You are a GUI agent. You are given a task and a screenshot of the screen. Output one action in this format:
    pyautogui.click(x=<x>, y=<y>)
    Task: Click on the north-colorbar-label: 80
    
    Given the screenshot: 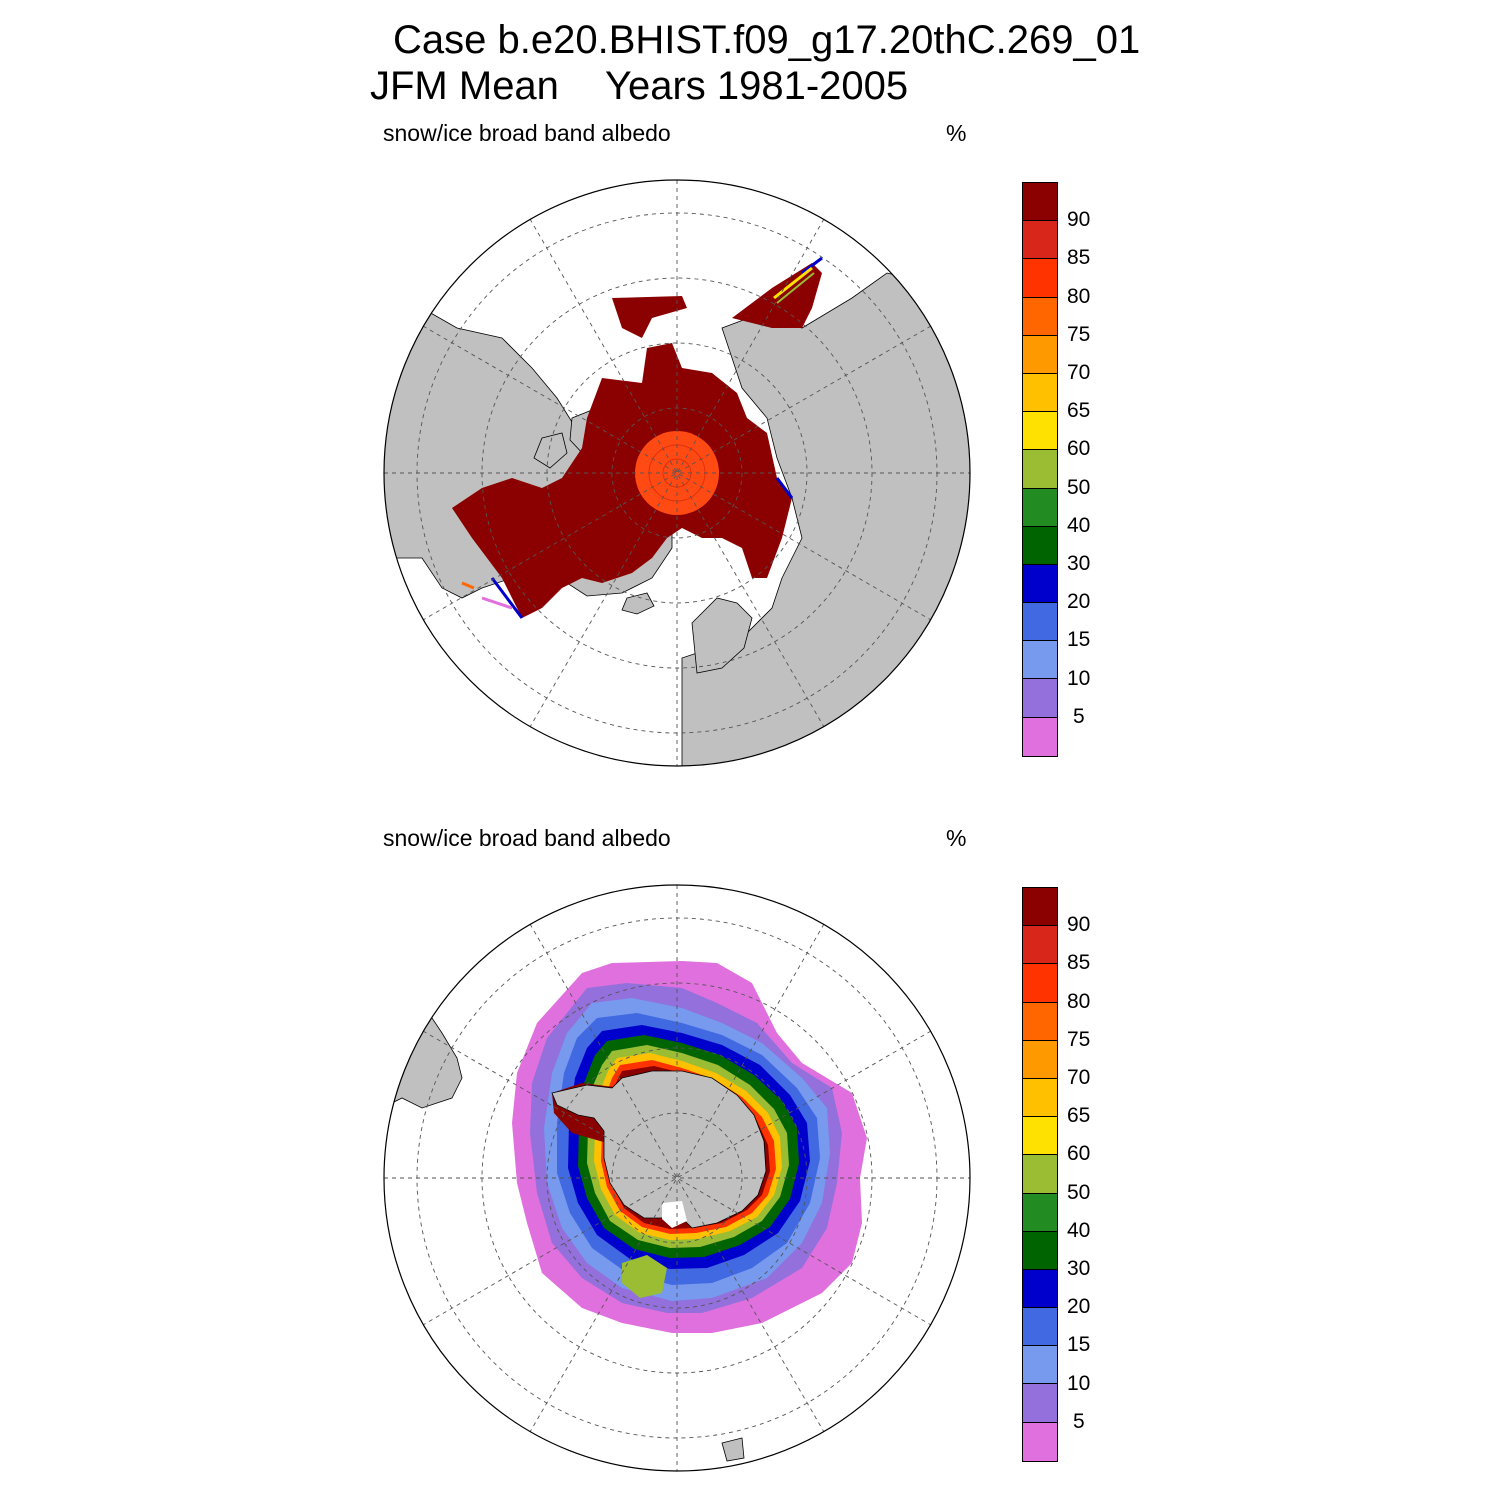 What is the action you would take?
    pyautogui.click(x=1079, y=296)
    